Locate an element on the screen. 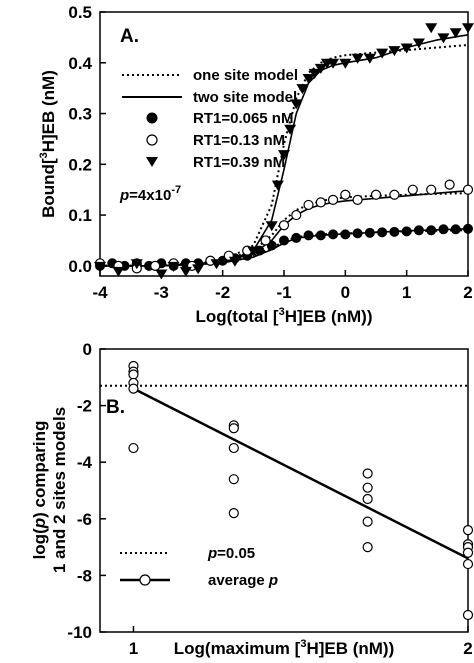 The height and width of the screenshot is (663, 474). legend-rt1-013-label: RT1=0.13 nM is located at coordinates (239, 140).